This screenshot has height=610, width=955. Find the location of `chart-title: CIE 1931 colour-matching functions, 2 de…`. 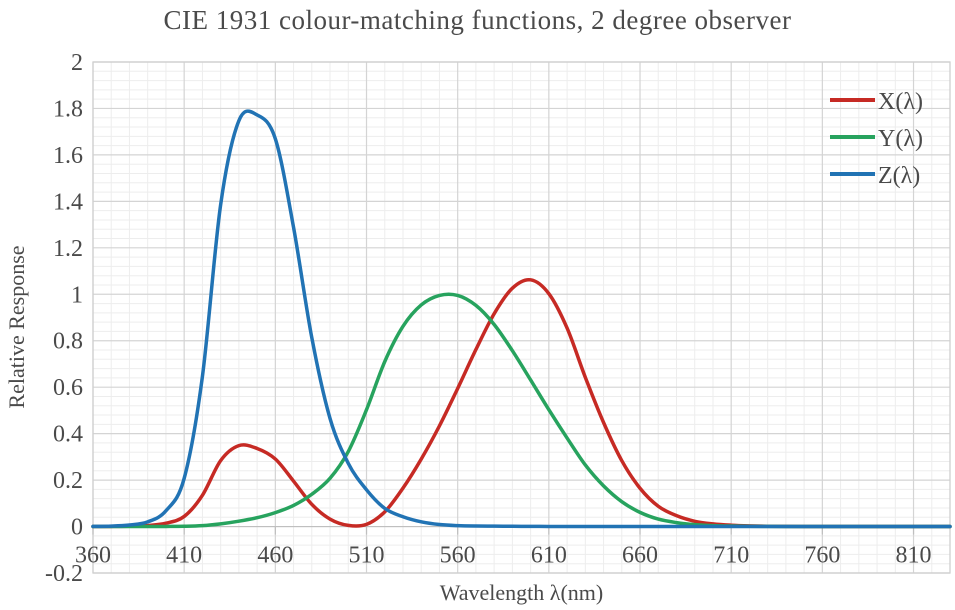

chart-title: CIE 1931 colour-matching functions, 2 de… is located at coordinates (477, 20).